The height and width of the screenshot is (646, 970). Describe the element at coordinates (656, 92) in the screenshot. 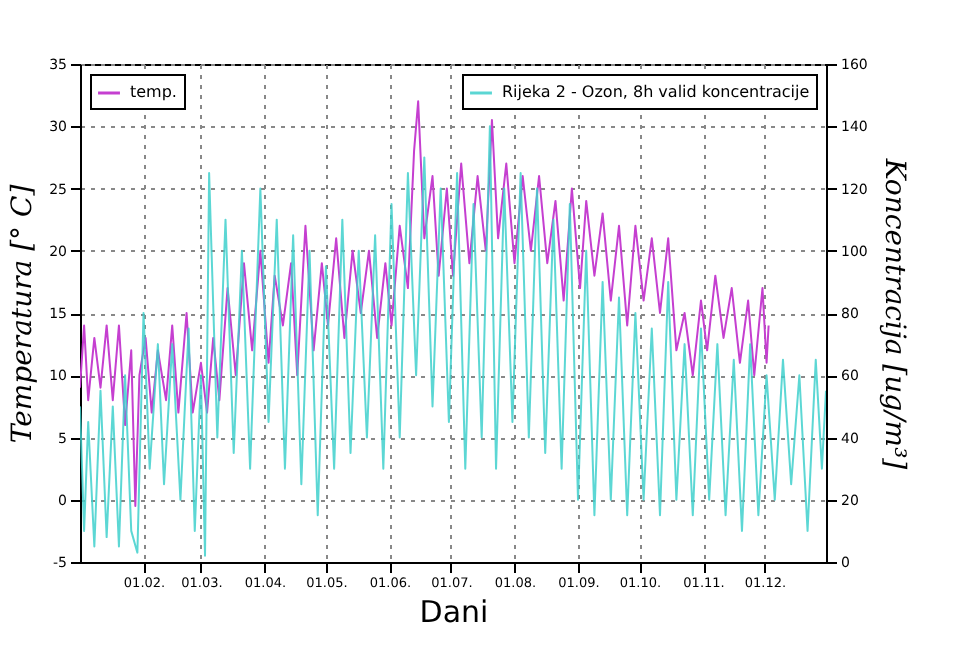

I see `legend-label: Rijeka 2 - Ozon, 8h valid koncentracije` at that location.